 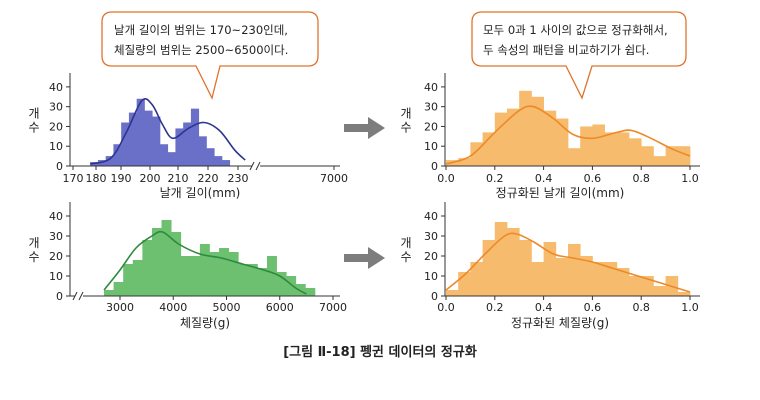 I want to click on mass_raw-x-tick-label-0: 3000, so click(x=120, y=307).